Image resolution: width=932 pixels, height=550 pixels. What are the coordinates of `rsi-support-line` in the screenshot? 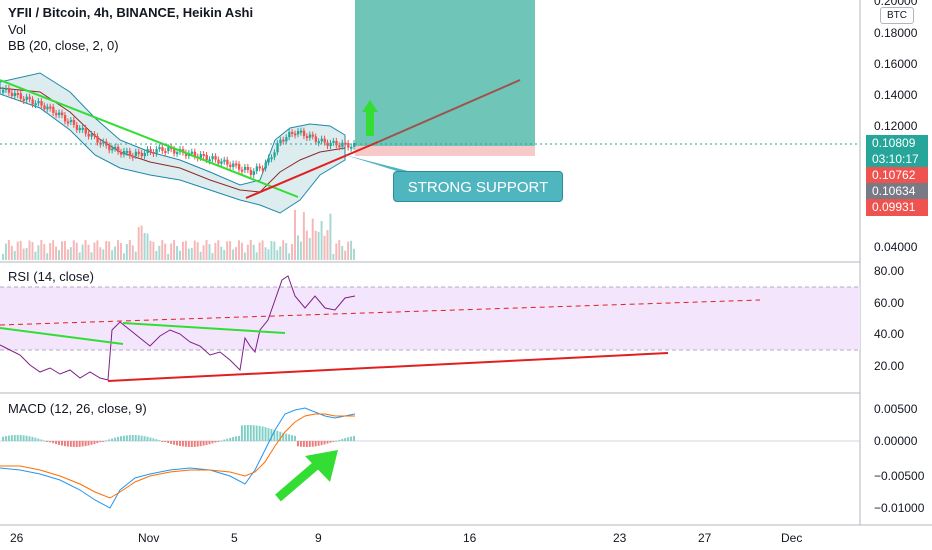 It's located at (388, 367).